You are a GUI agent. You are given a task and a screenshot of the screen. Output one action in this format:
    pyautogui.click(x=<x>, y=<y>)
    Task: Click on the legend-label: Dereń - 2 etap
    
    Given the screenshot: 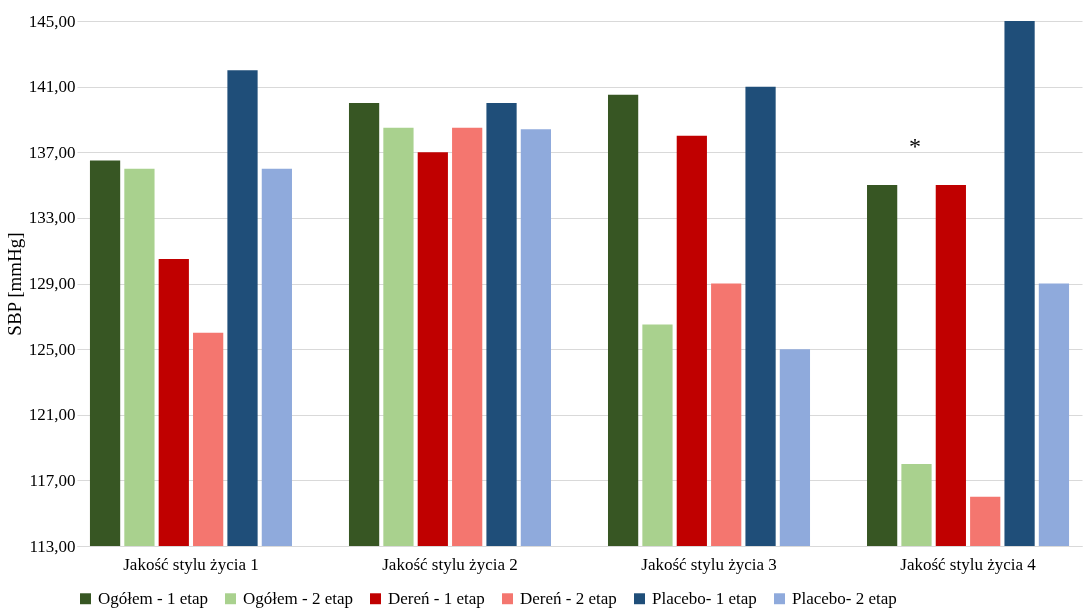 What is the action you would take?
    pyautogui.click(x=568, y=598)
    